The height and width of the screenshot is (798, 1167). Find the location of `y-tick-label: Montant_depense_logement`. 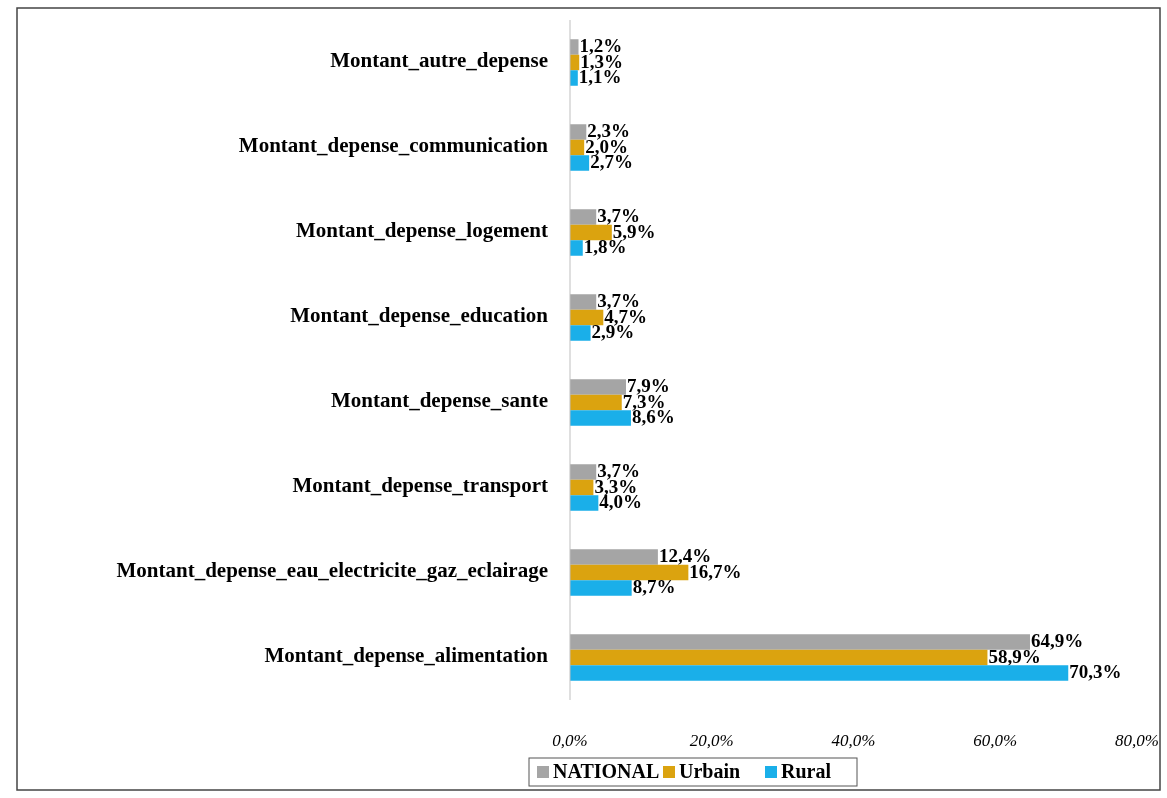

y-tick-label: Montant_depense_logement is located at coordinates (422, 230).